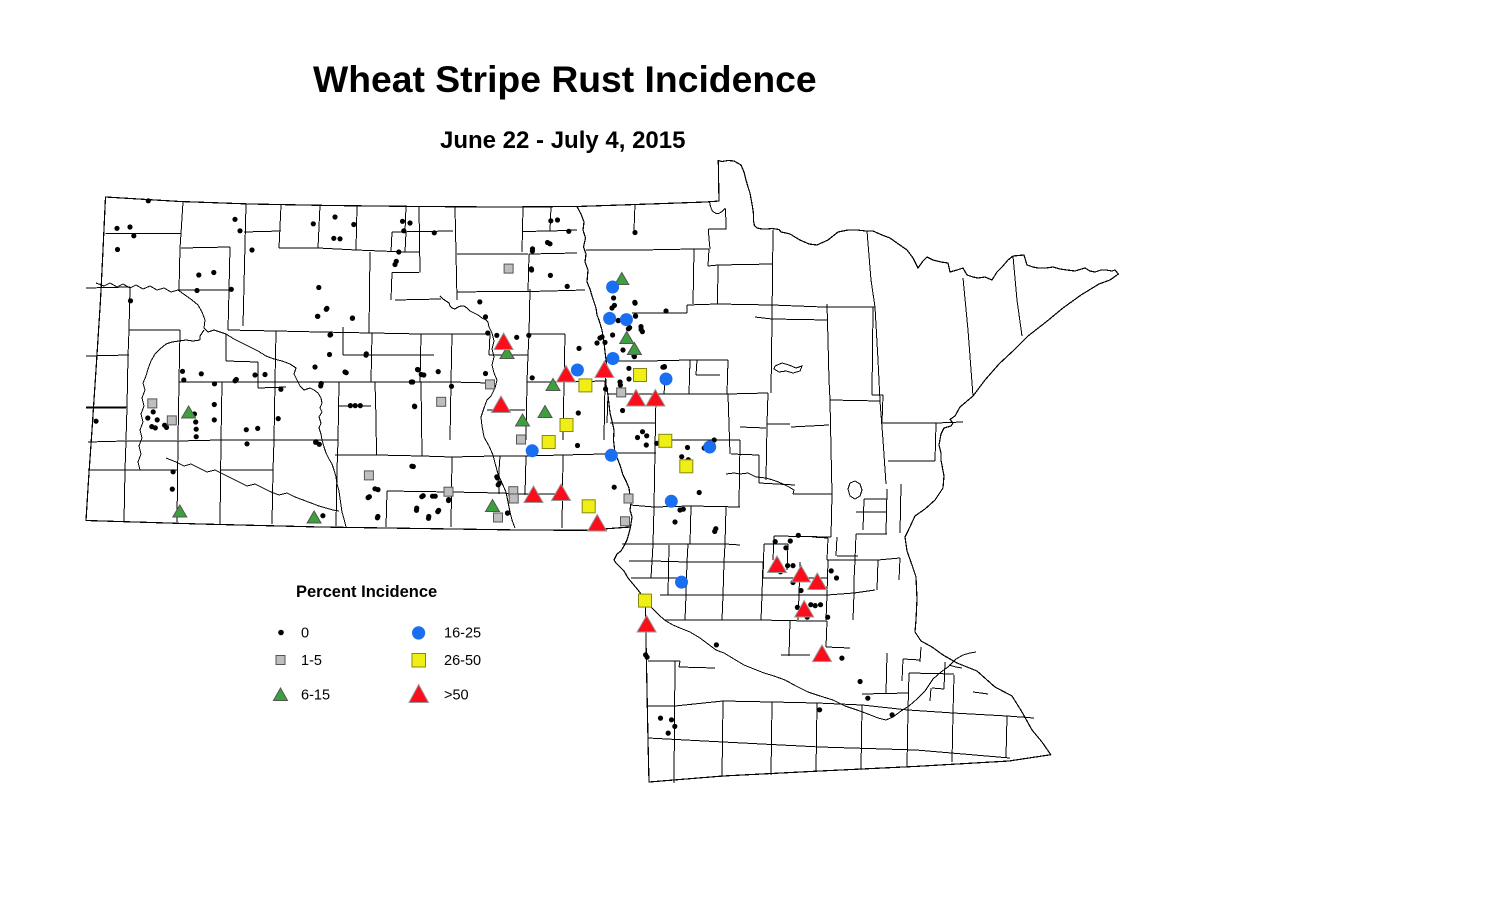 This screenshot has height=905, width=1503. Describe the element at coordinates (311, 661) in the screenshot. I see `svg-text: 1-5` at that location.